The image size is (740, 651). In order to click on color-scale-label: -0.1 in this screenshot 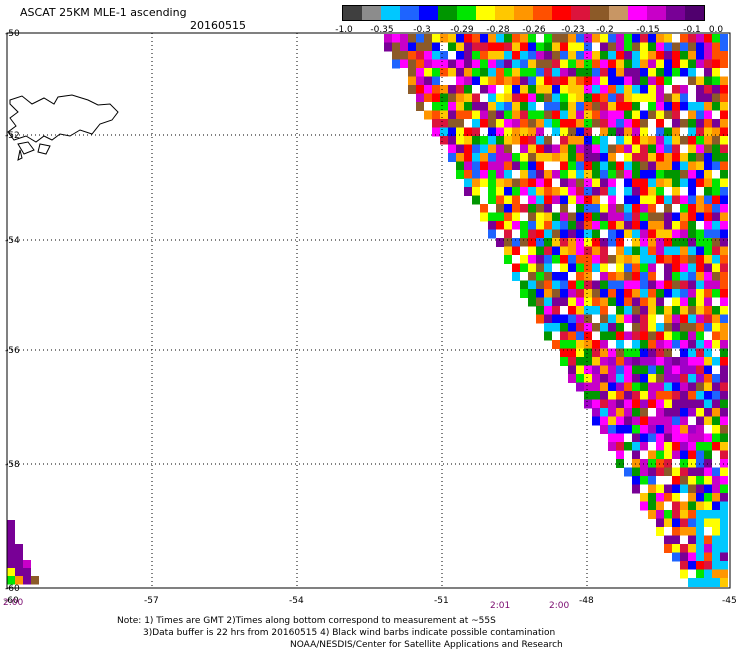, I will do `click(692, 30)`.